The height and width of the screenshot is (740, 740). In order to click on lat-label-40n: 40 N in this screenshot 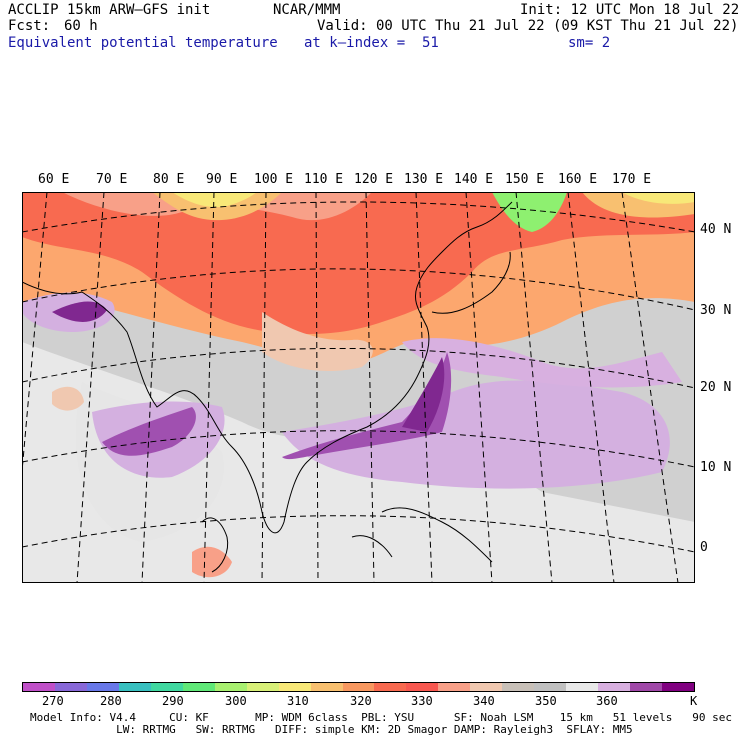, I will do `click(716, 229)`.